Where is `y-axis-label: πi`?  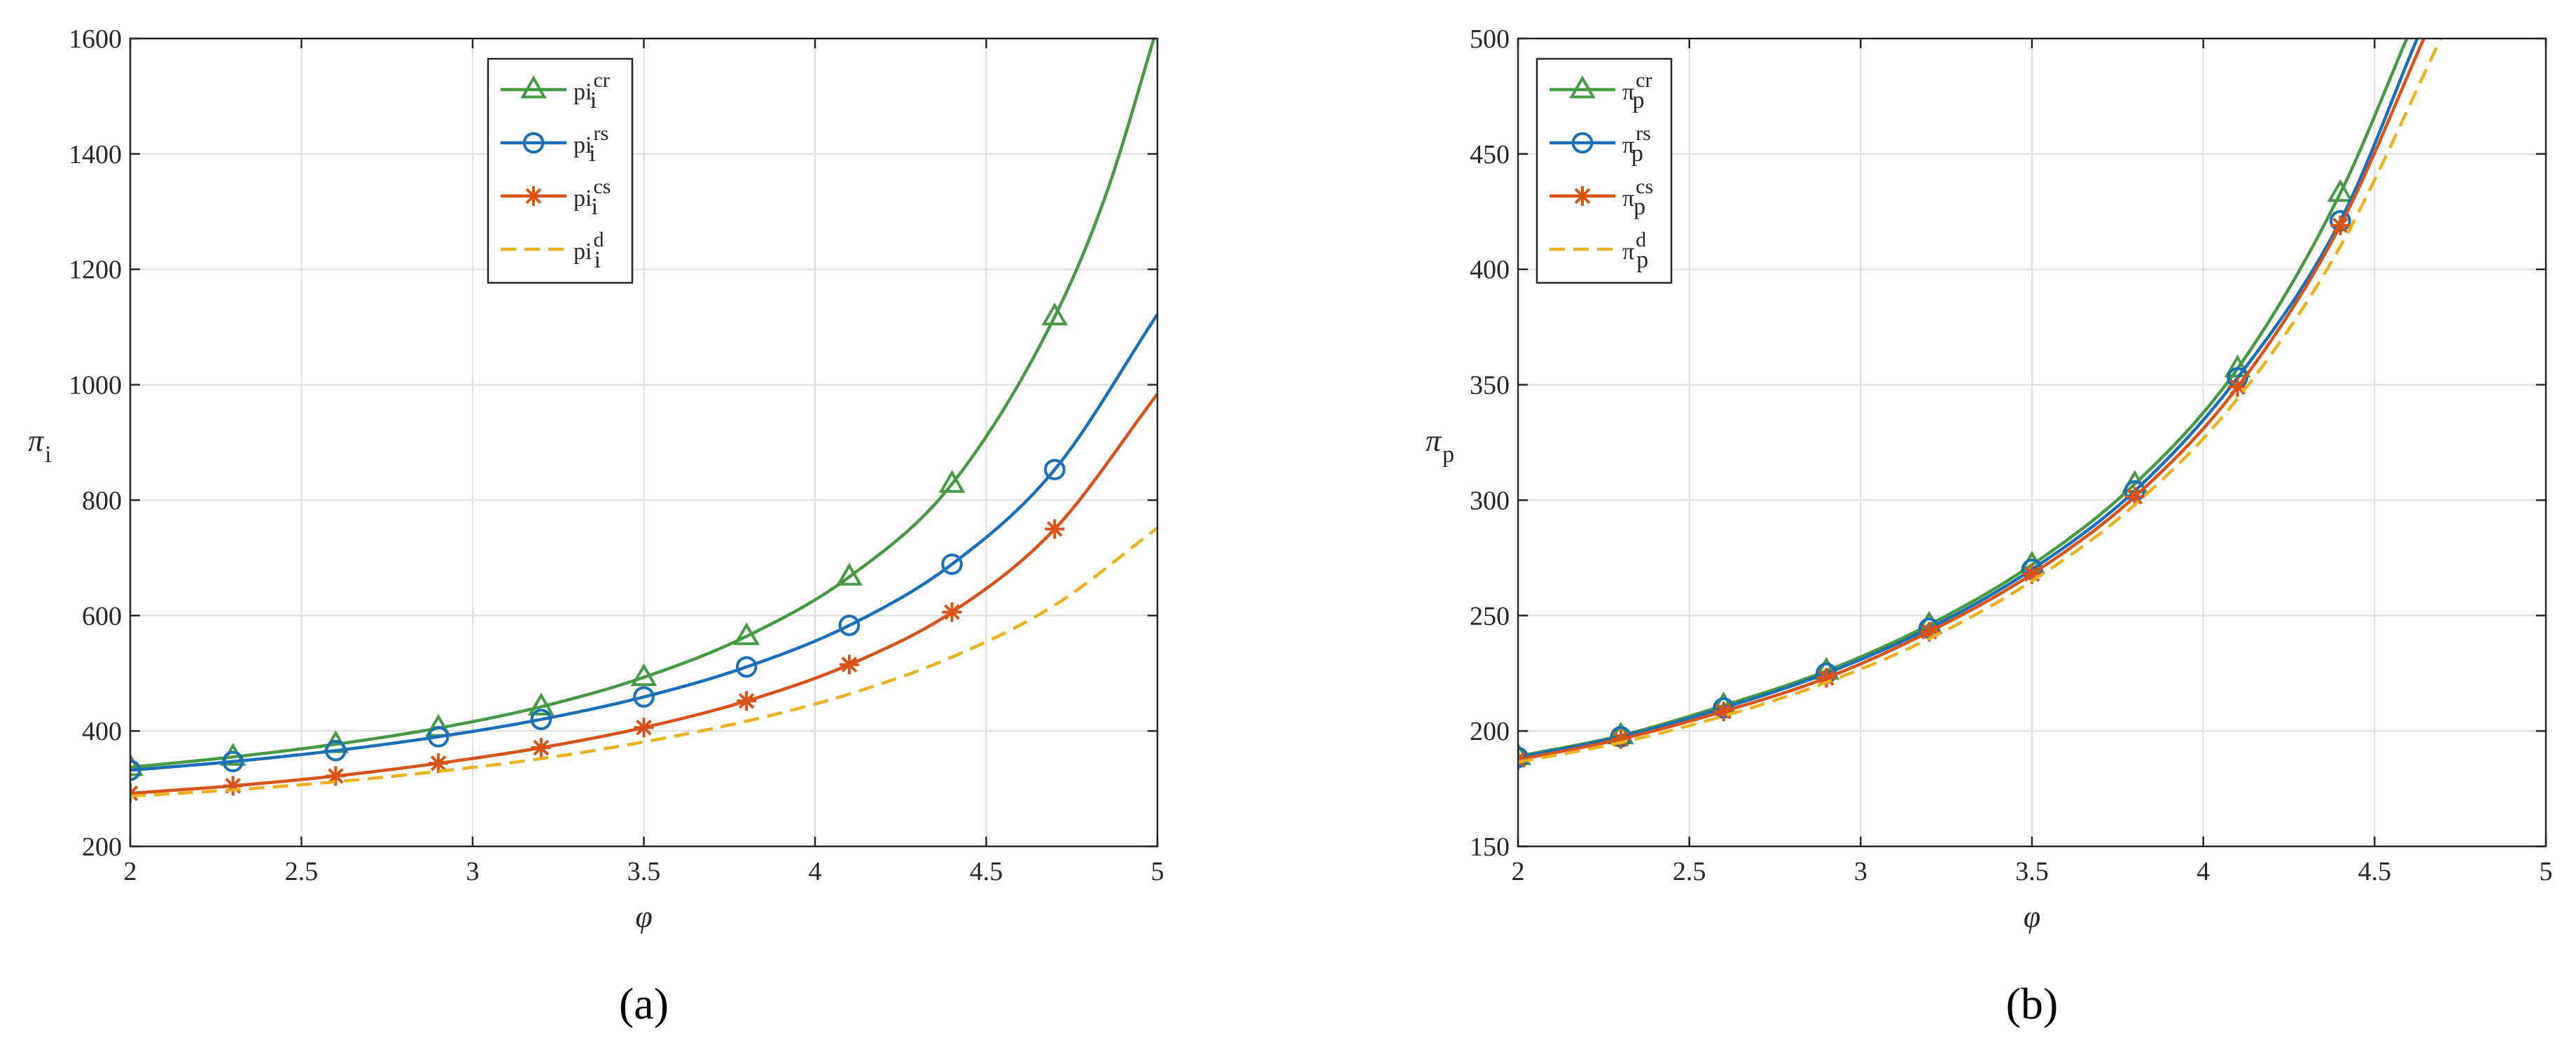
y-axis-label: πi is located at coordinates (40, 446).